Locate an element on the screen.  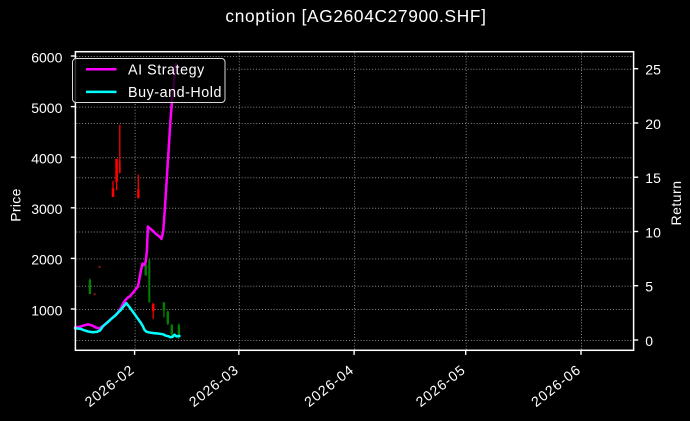
svg-text: 15 is located at coordinates (653, 178).